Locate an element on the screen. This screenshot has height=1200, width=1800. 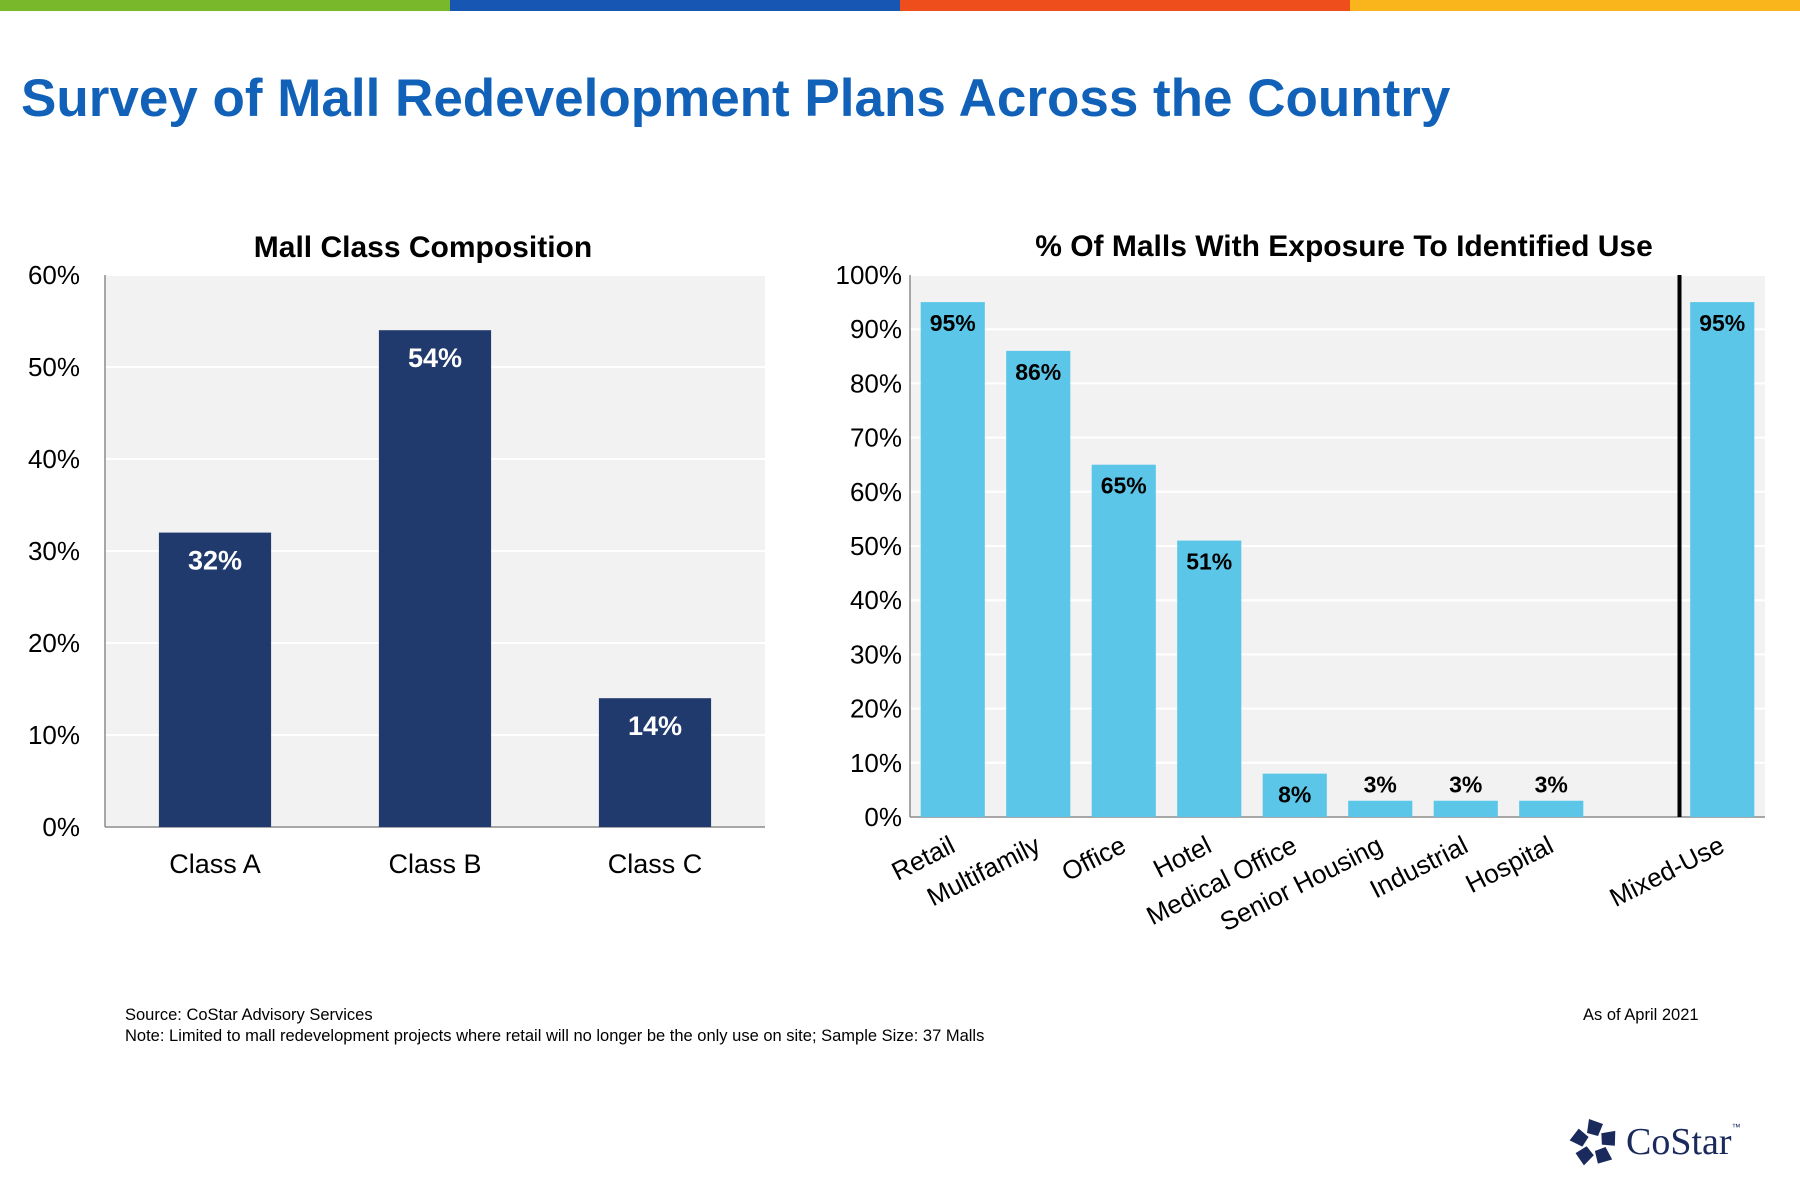
data-label: 8% is located at coordinates (1294, 795).